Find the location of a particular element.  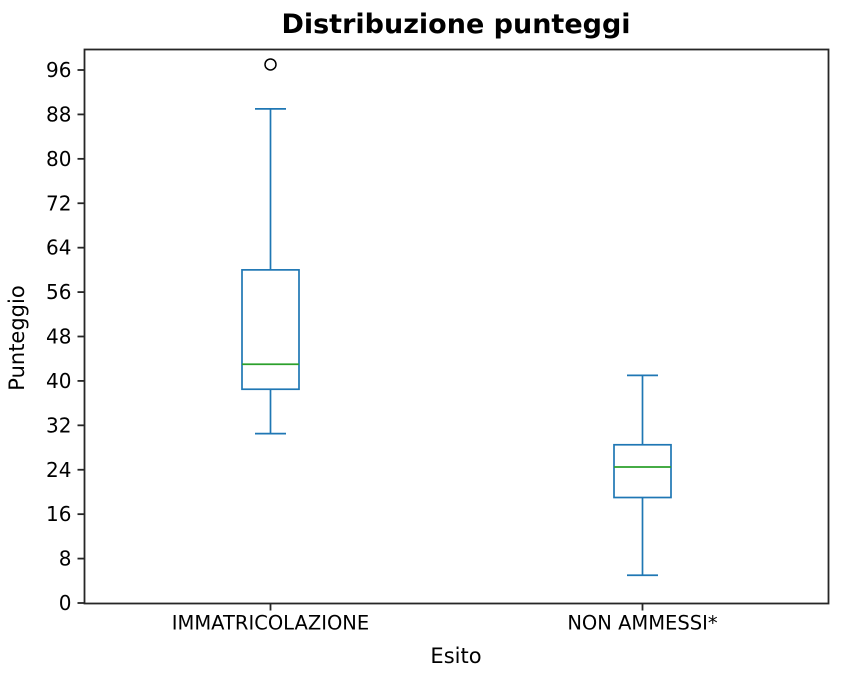

x-axis-label: Esito is located at coordinates (456, 656).